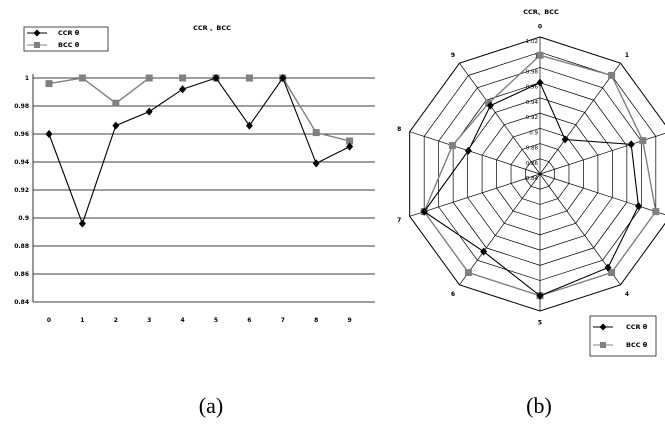  I want to click on line-chart-x-tick: 6, so click(249, 320).